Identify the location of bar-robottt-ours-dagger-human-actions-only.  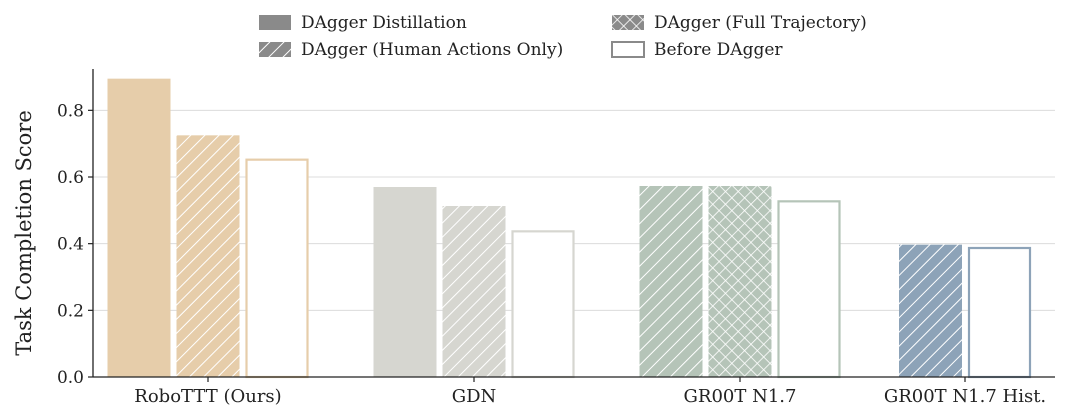
(208, 256).